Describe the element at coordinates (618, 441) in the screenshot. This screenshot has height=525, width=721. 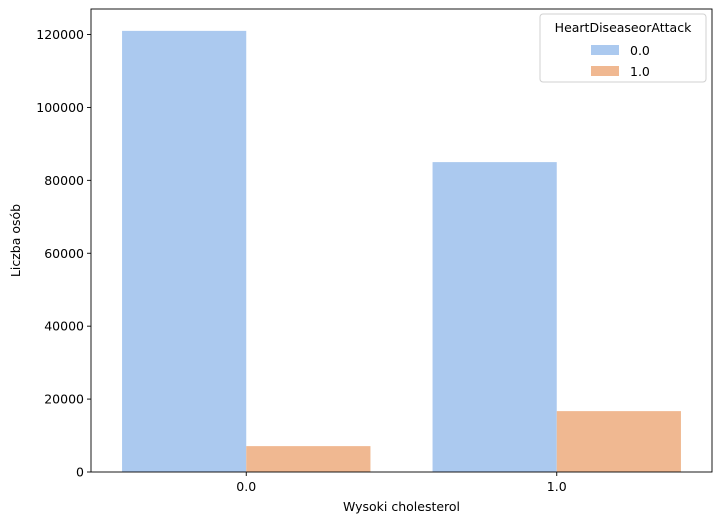
I see `bar-1.0-series-1.0` at that location.